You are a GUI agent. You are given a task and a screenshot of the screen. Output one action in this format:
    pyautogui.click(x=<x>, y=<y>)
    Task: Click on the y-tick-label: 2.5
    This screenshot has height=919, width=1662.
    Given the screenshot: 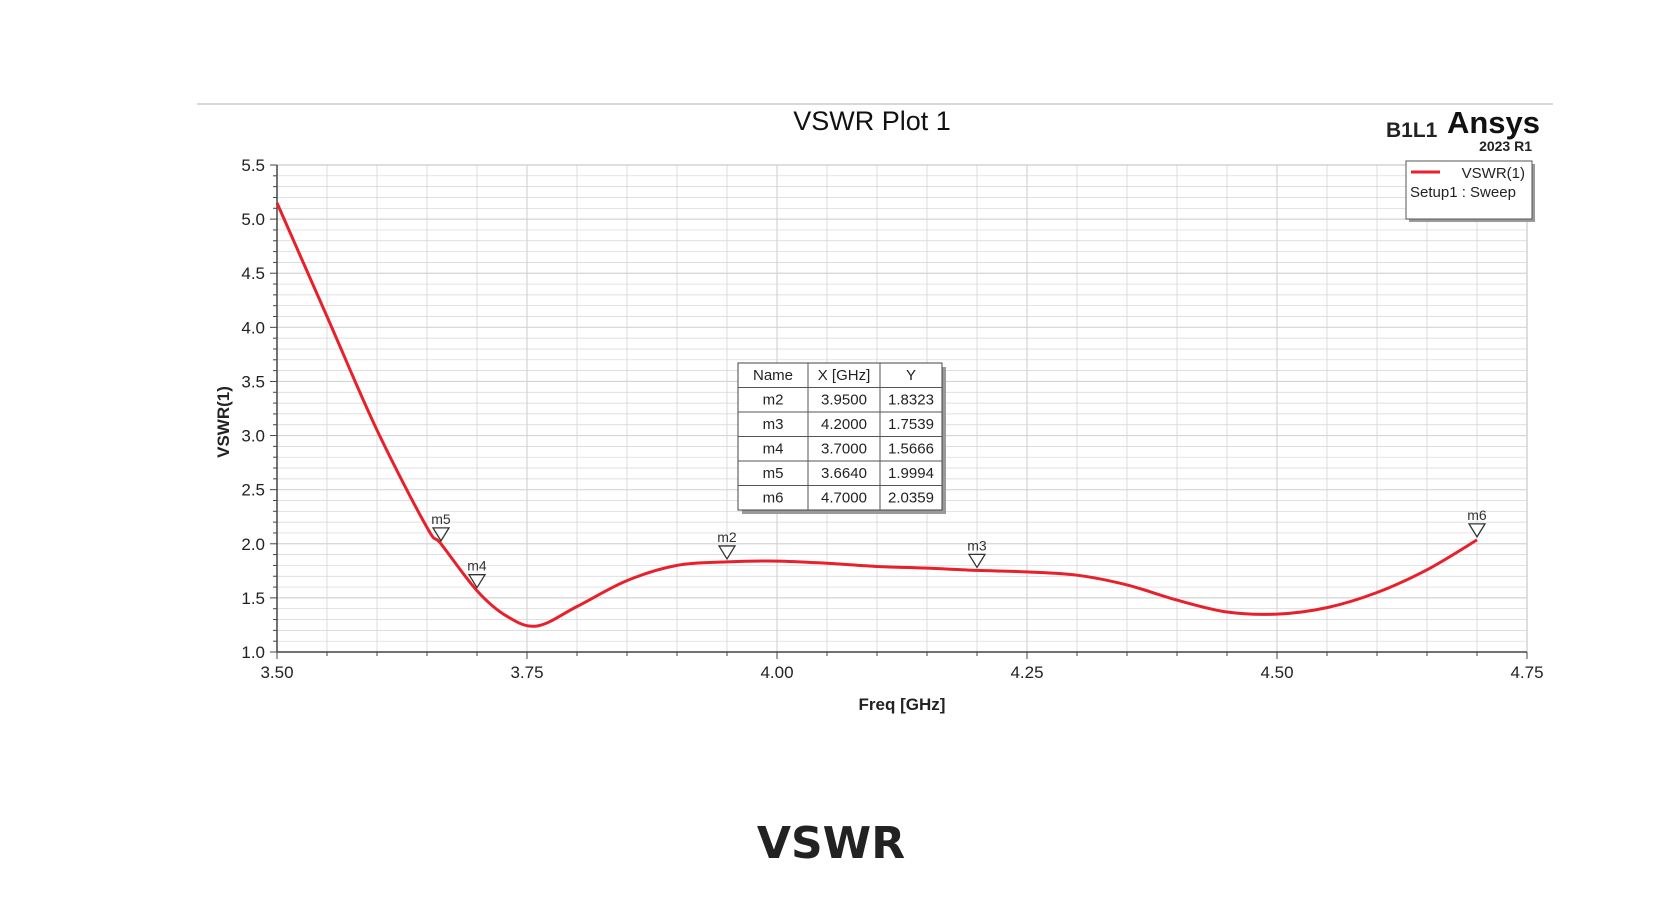 What is the action you would take?
    pyautogui.click(x=253, y=490)
    